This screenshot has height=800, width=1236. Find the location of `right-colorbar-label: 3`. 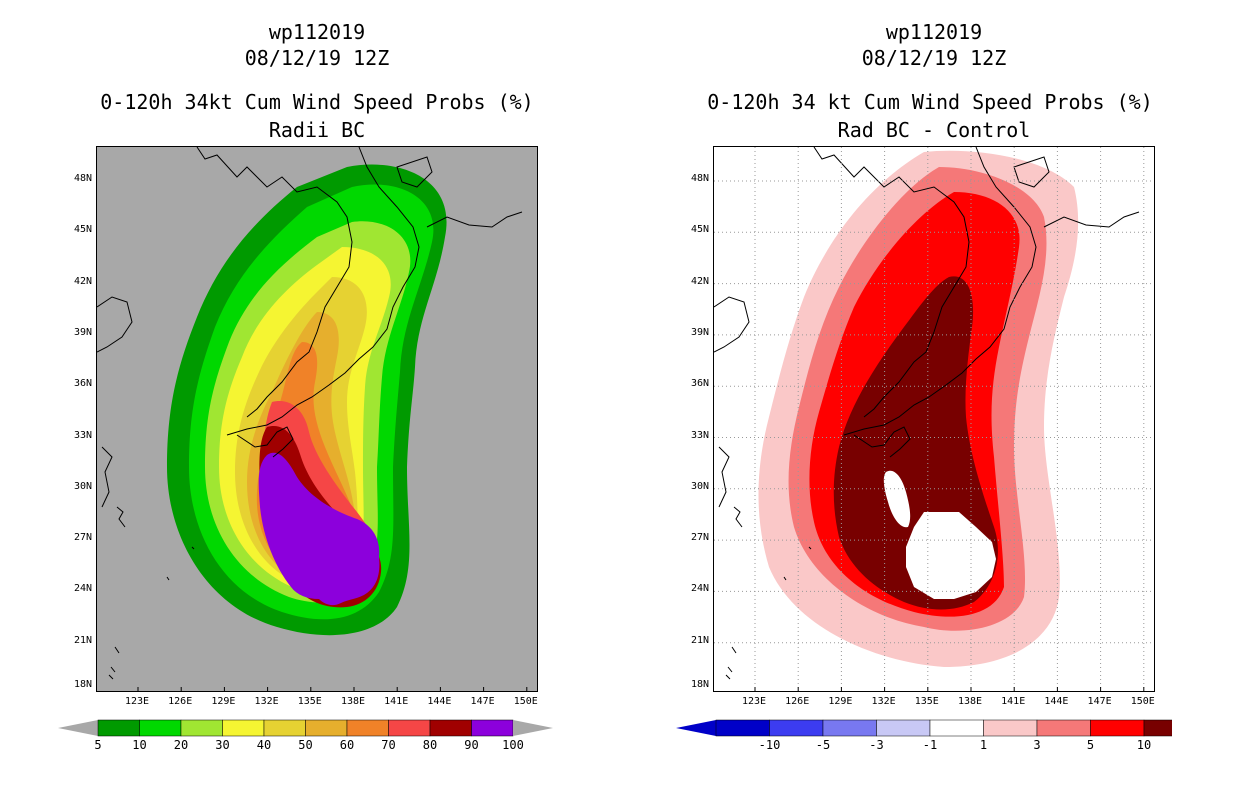

right-colorbar-label: 3 is located at coordinates (1037, 745).